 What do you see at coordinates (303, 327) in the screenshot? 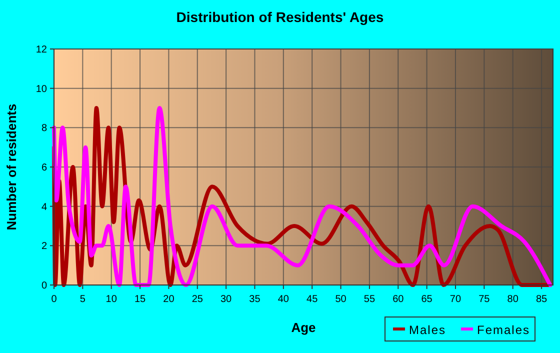
I see `x-axis-title: Age` at bounding box center [303, 327].